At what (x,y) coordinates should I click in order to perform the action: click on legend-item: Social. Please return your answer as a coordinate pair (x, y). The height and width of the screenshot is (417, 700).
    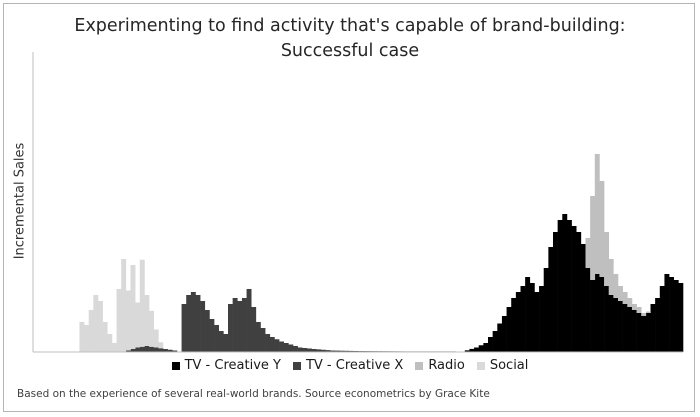
    Looking at the image, I should click on (502, 365).